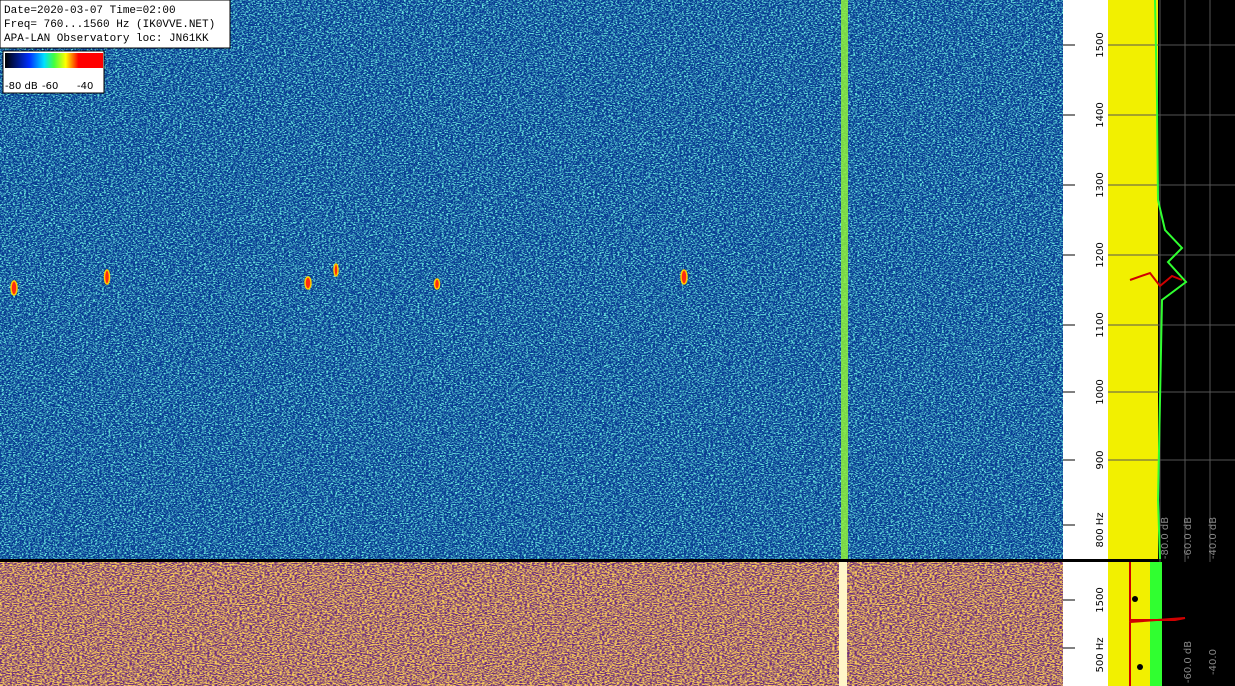 Image resolution: width=1235 pixels, height=686 pixels. What do you see at coordinates (1100, 114) in the screenshot?
I see `freq-label: 1400` at bounding box center [1100, 114].